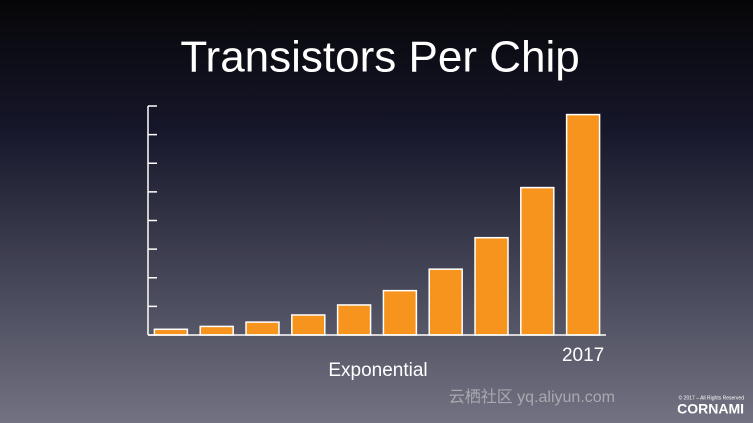 Image resolution: width=753 pixels, height=423 pixels. Describe the element at coordinates (379, 57) in the screenshot. I see `chart-title: Transistors Per Chip` at that location.